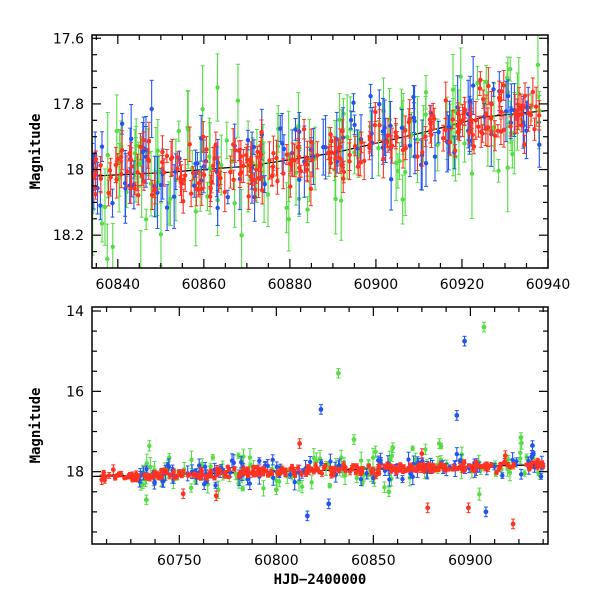 The image size is (600, 600). What do you see at coordinates (376, 285) in the screenshot?
I see `x-tick-label: 60900` at bounding box center [376, 285].